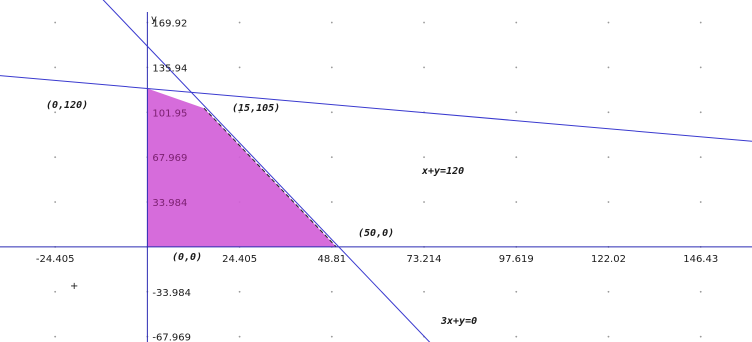  I want to click on y-tick-label: 101.95, so click(169, 113).